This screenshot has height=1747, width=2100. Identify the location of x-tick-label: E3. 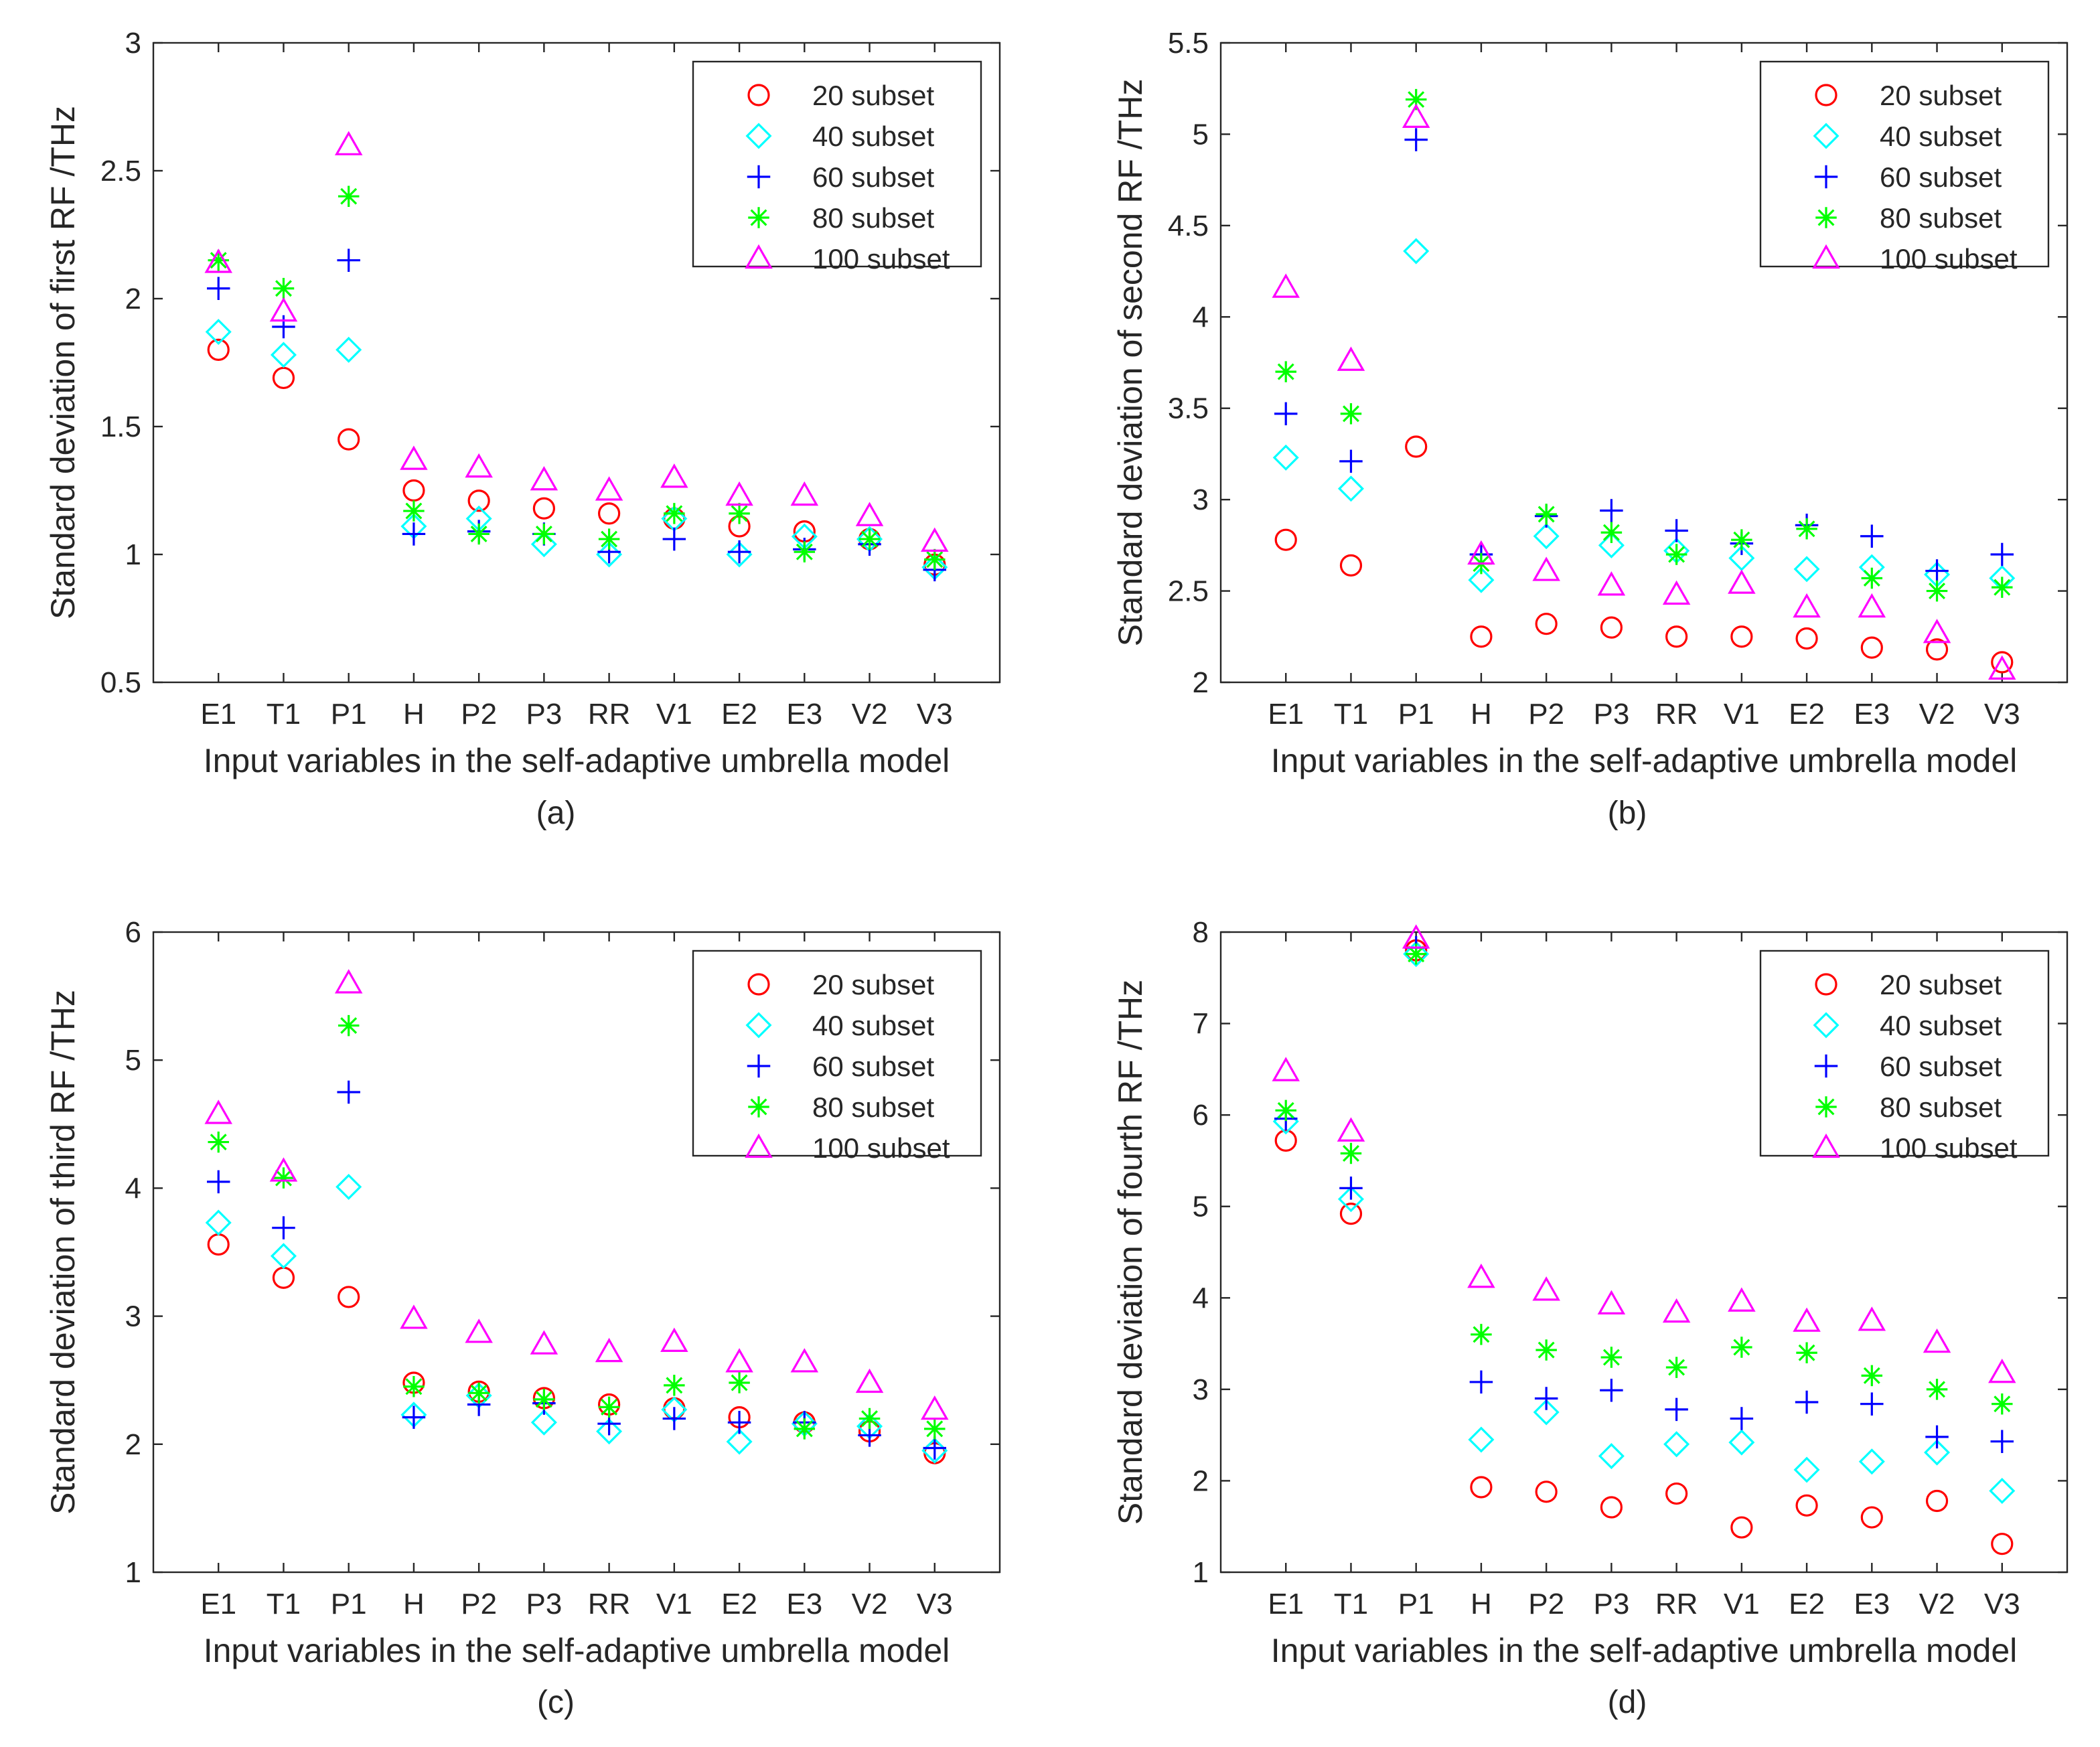
(1872, 1604).